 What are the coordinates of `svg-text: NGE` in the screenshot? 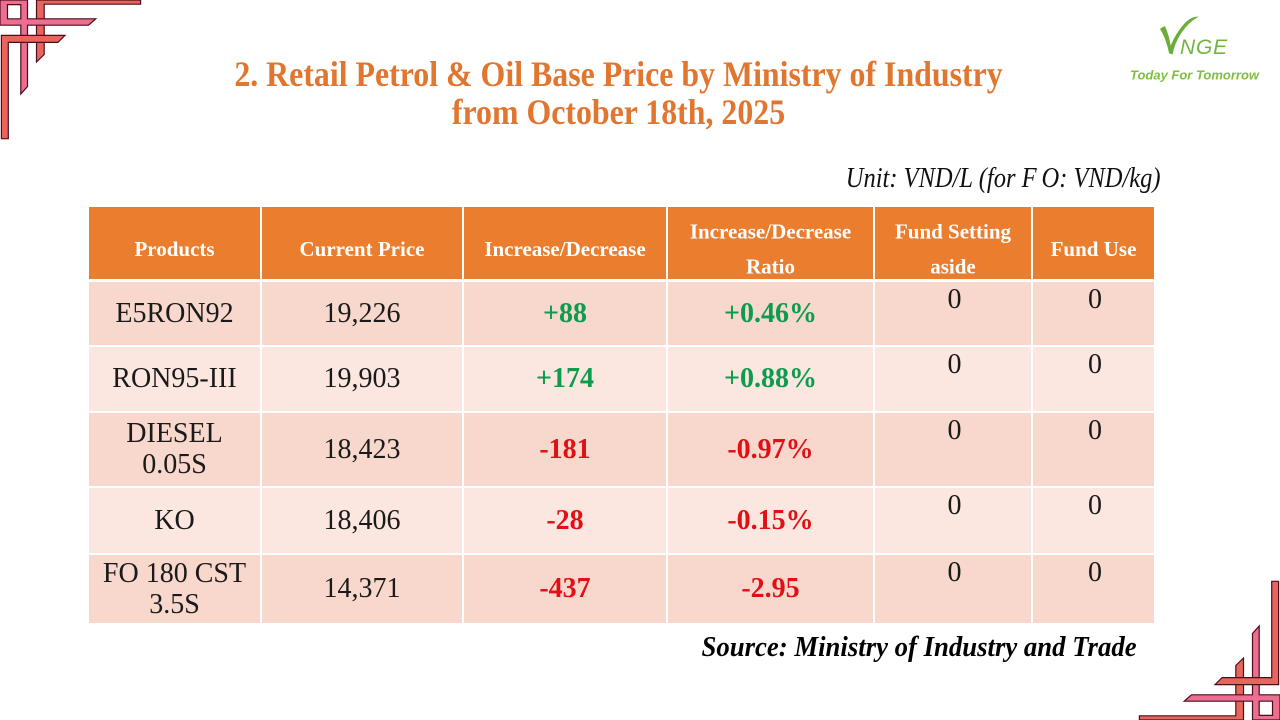 It's located at (1204, 47).